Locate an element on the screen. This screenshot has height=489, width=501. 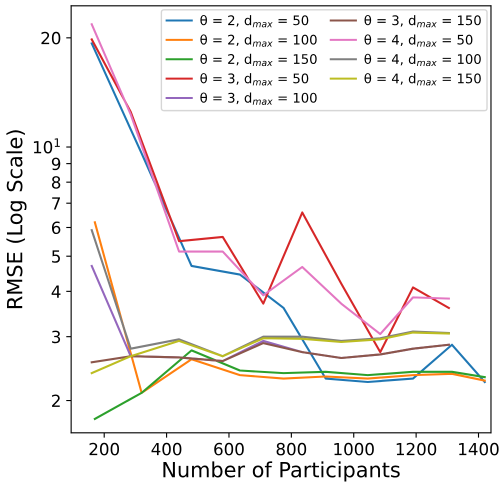
x-tick-label: 1000 is located at coordinates (354, 449).